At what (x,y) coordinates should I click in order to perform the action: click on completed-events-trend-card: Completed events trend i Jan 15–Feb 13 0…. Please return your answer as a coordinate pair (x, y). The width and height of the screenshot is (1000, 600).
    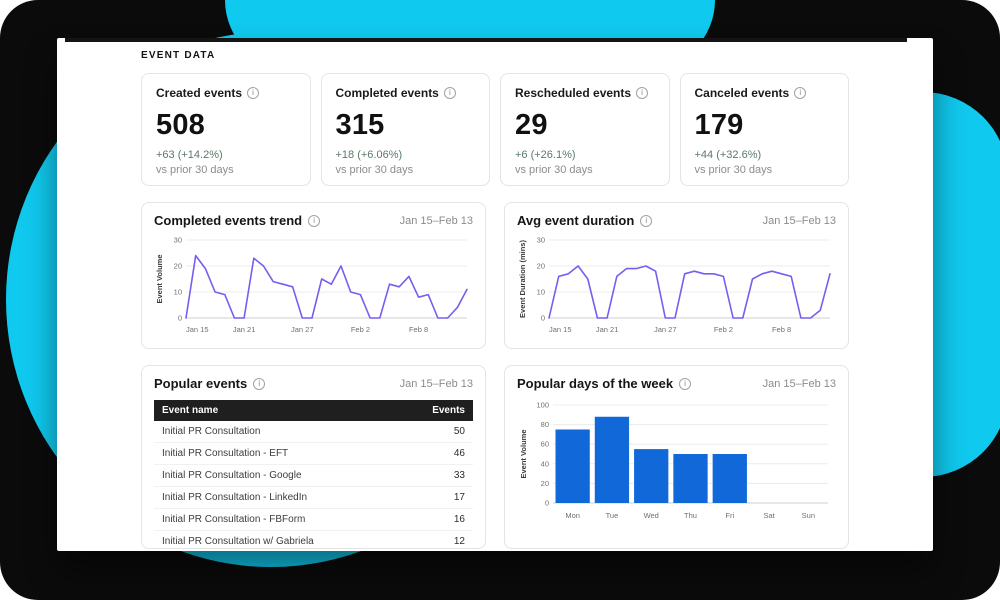
    Looking at the image, I should click on (313, 275).